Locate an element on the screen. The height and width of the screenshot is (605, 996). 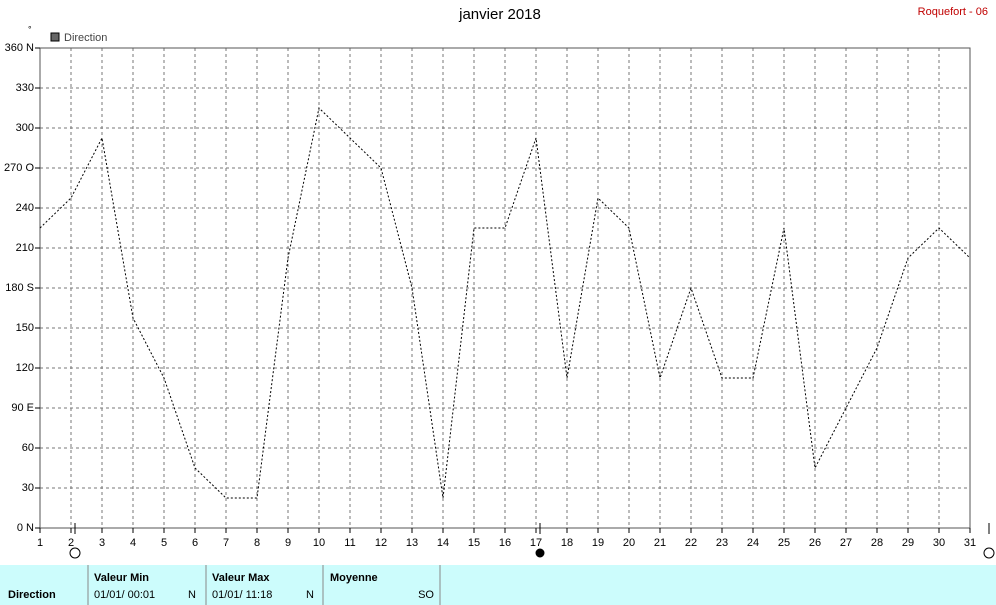
x-tick-label: 1 is located at coordinates (40, 543).